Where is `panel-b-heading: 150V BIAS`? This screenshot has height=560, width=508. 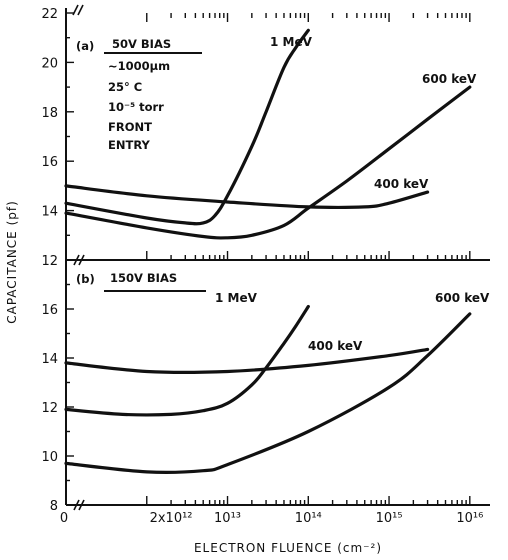
panel-b-heading: 150V BIAS is located at coordinates (143, 278).